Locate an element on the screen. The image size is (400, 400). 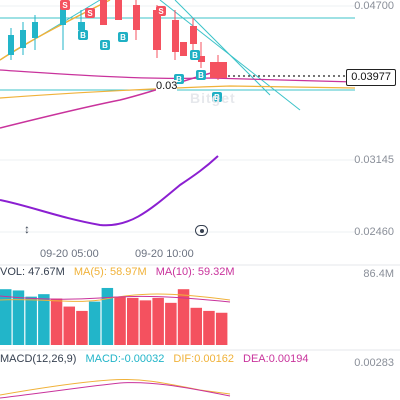
volume-ma5: MA(5): 58.97M is located at coordinates (110, 272).